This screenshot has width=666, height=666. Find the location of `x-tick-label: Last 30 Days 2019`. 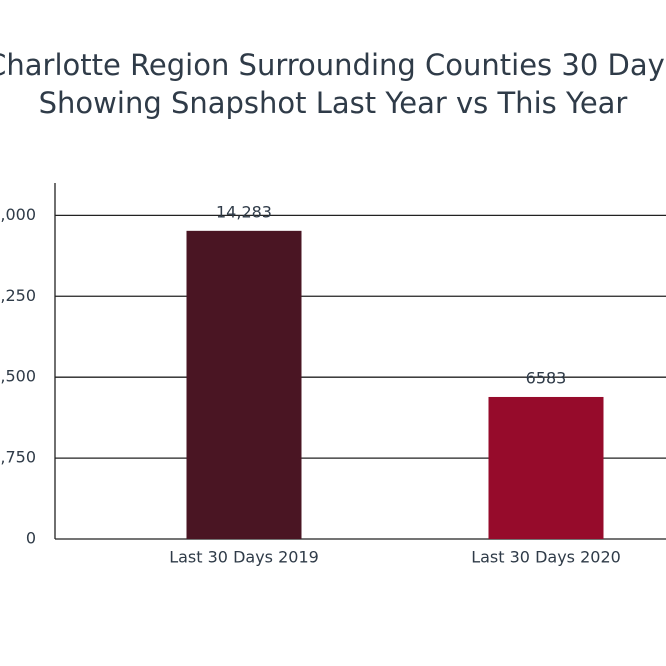

x-tick-label: Last 30 Days 2019 is located at coordinates (244, 557).